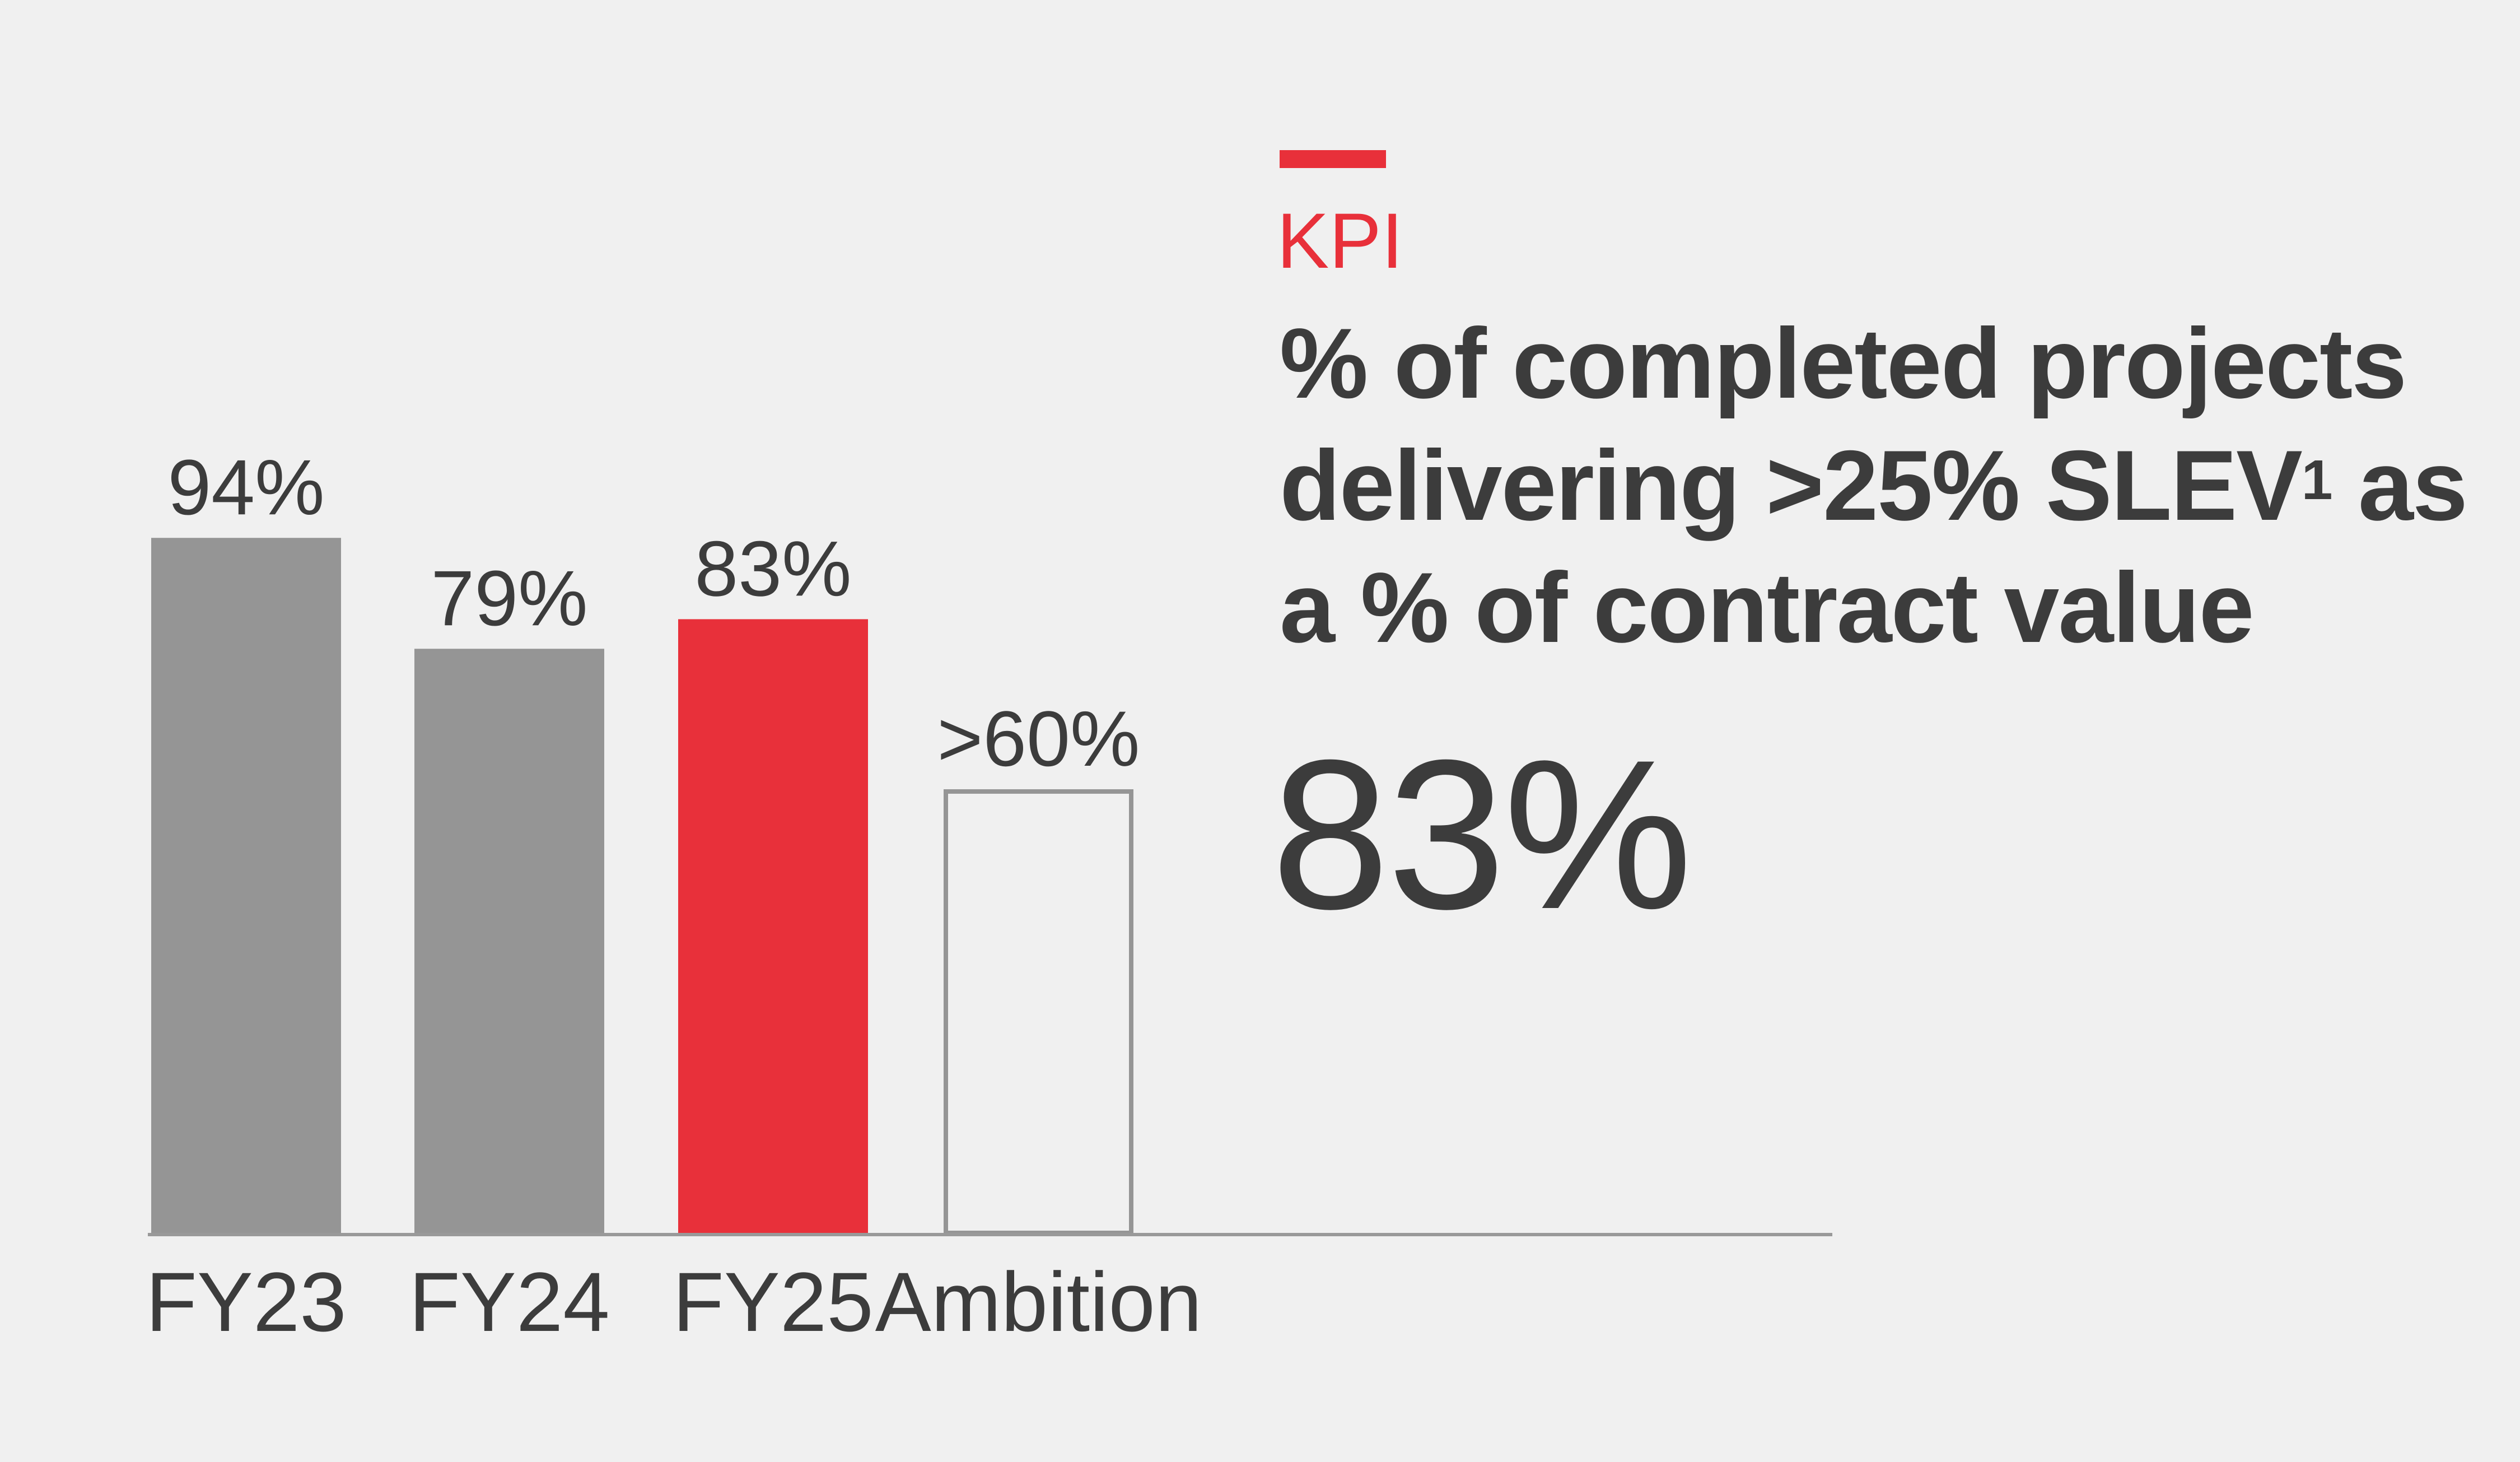 This screenshot has width=2520, height=1462. What do you see at coordinates (247, 1302) in the screenshot?
I see `x-tick-label: FY23` at bounding box center [247, 1302].